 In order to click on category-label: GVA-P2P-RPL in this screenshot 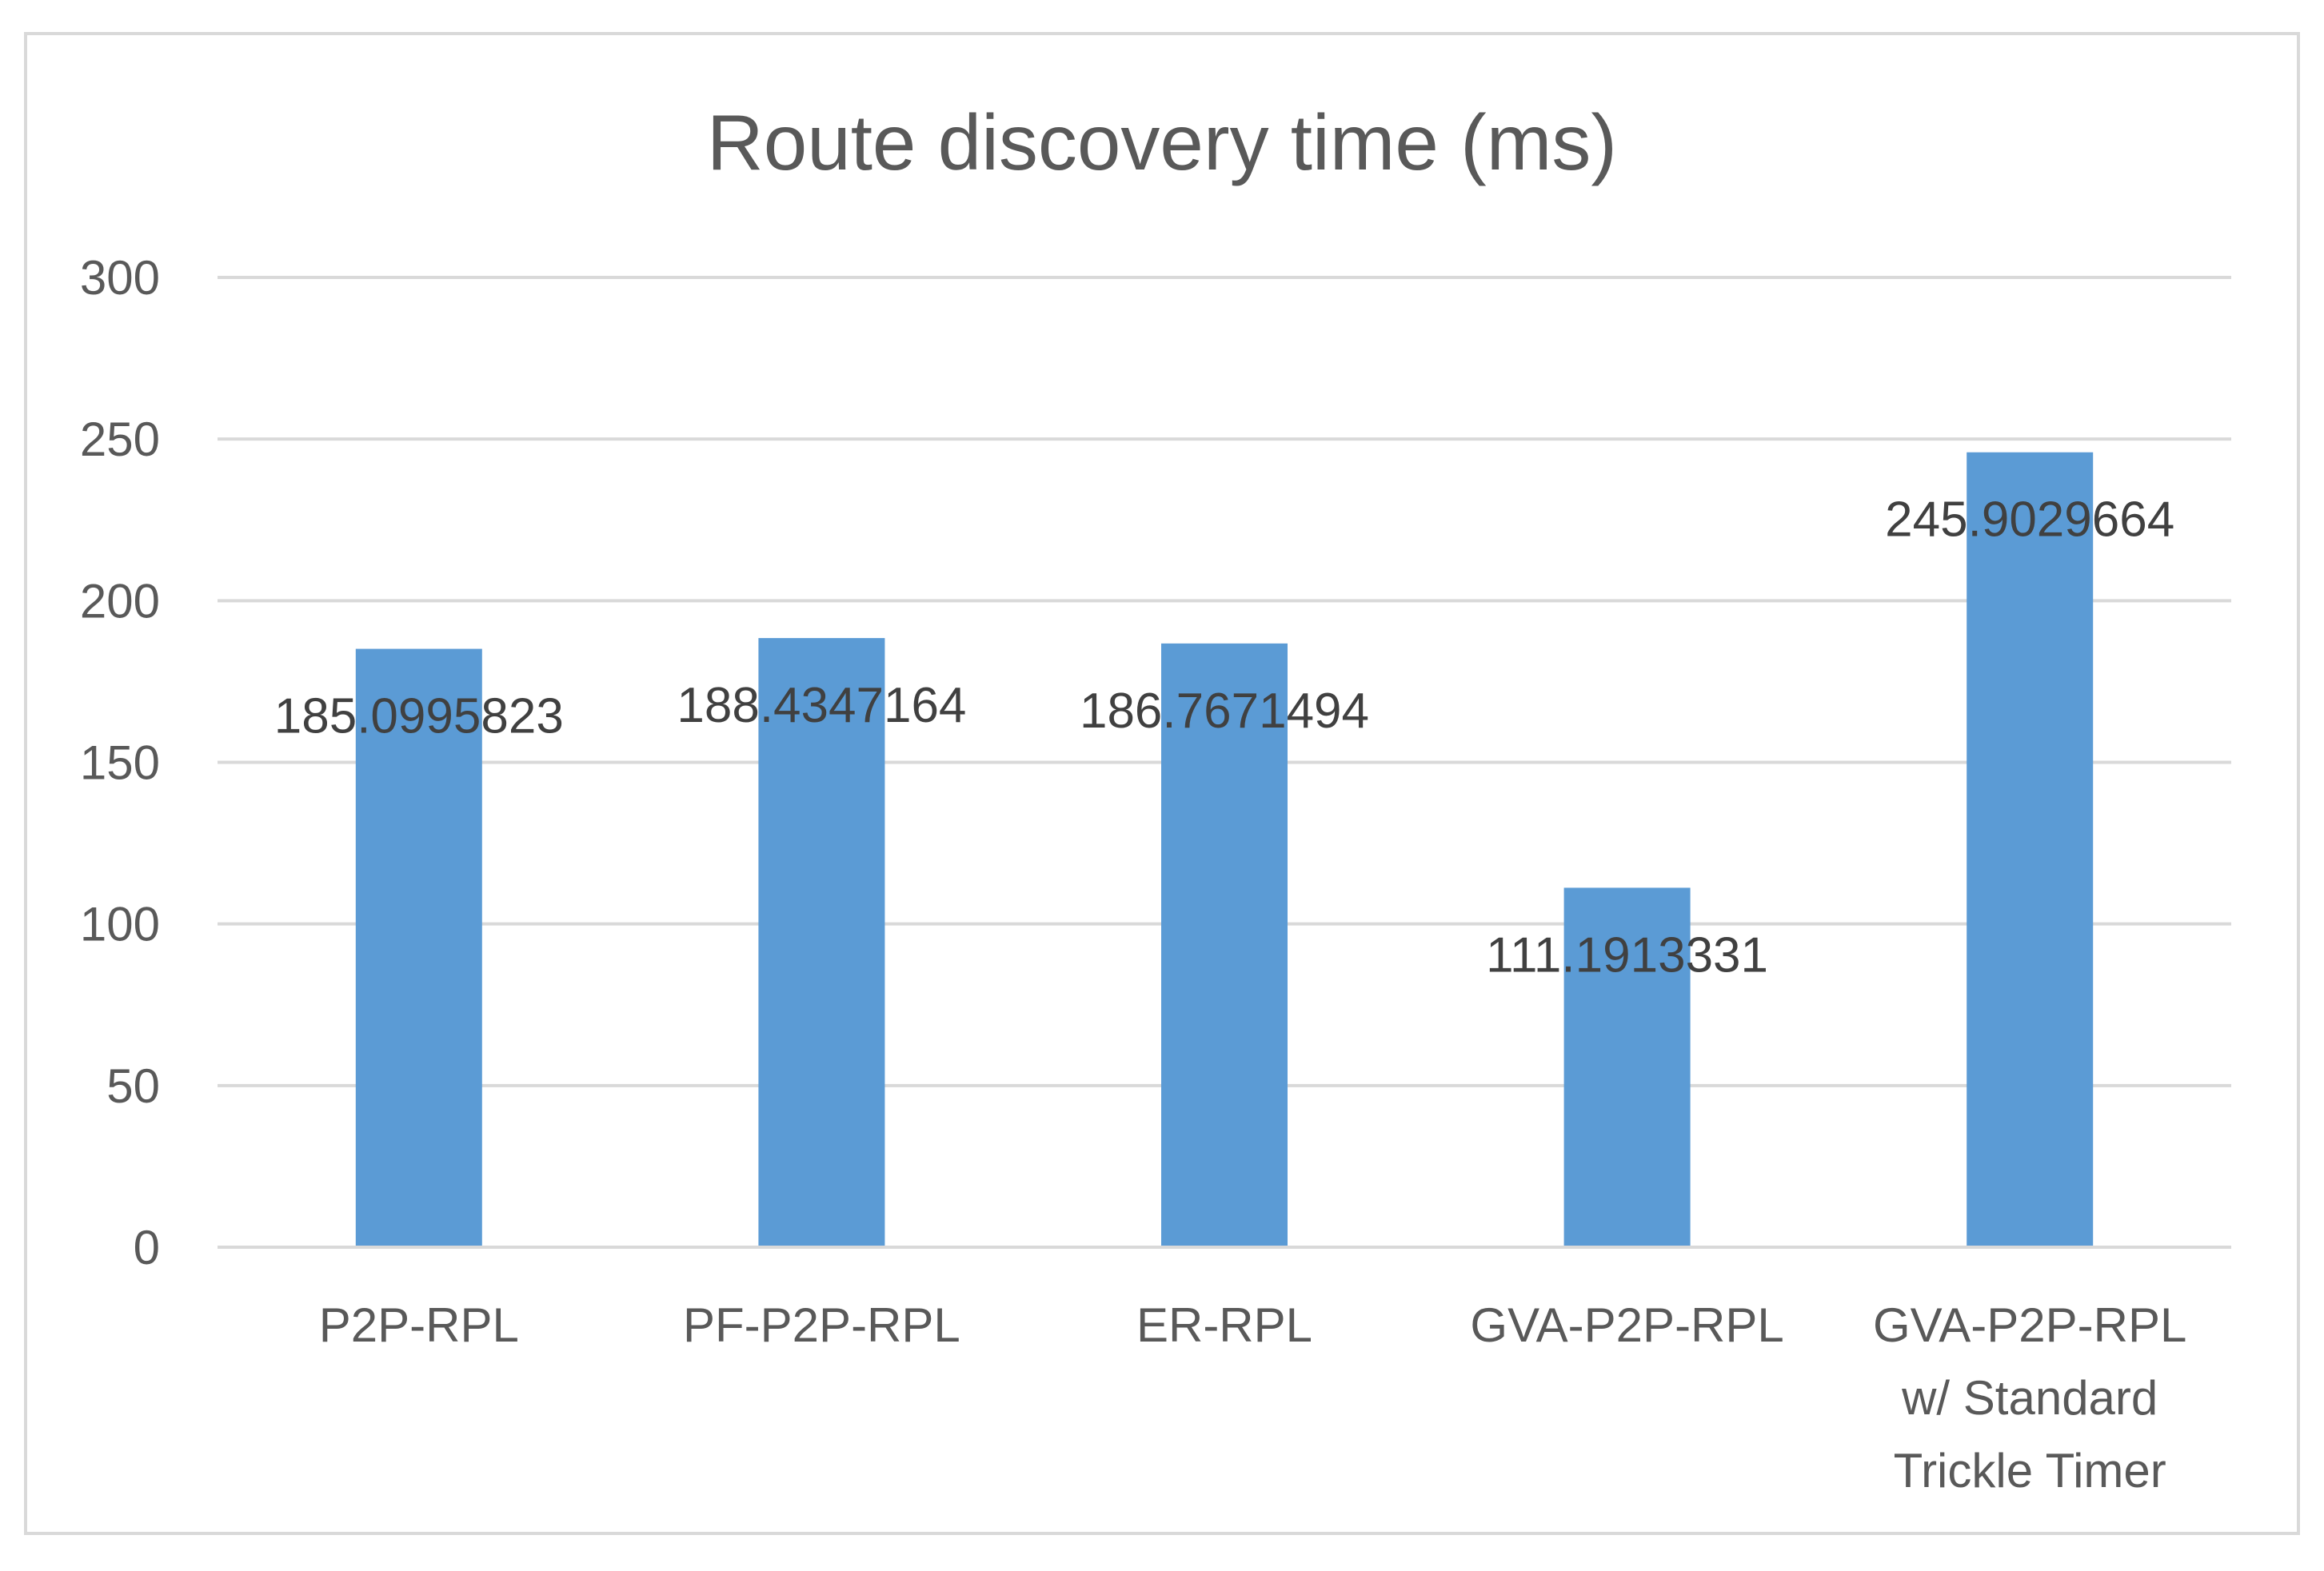, I will do `click(1626, 1325)`.